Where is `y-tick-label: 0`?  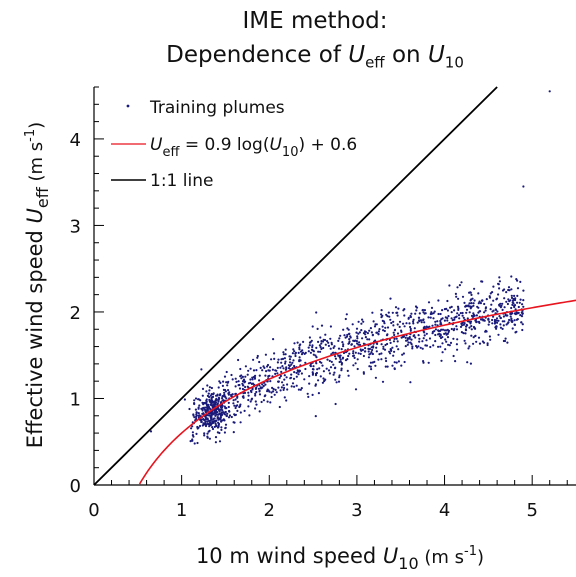
y-tick-label: 0 is located at coordinates (75, 486).